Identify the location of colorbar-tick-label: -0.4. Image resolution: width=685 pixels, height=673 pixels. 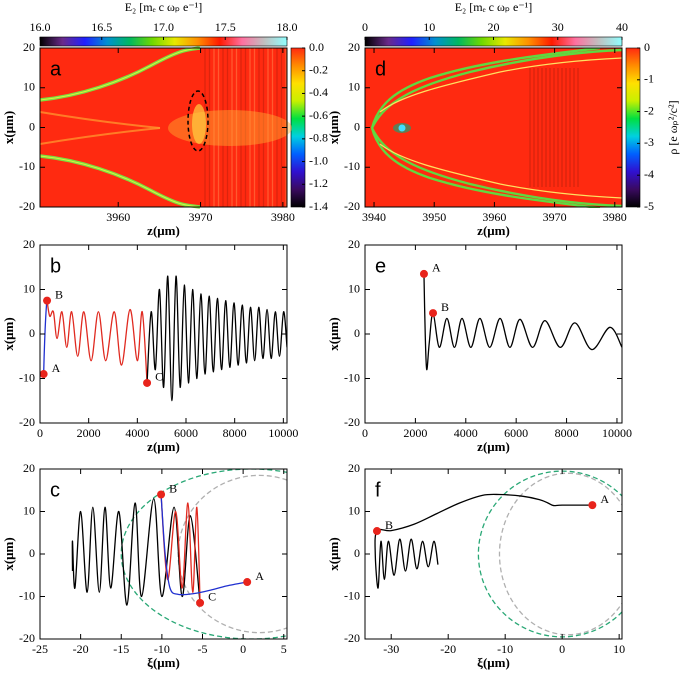
(318, 92).